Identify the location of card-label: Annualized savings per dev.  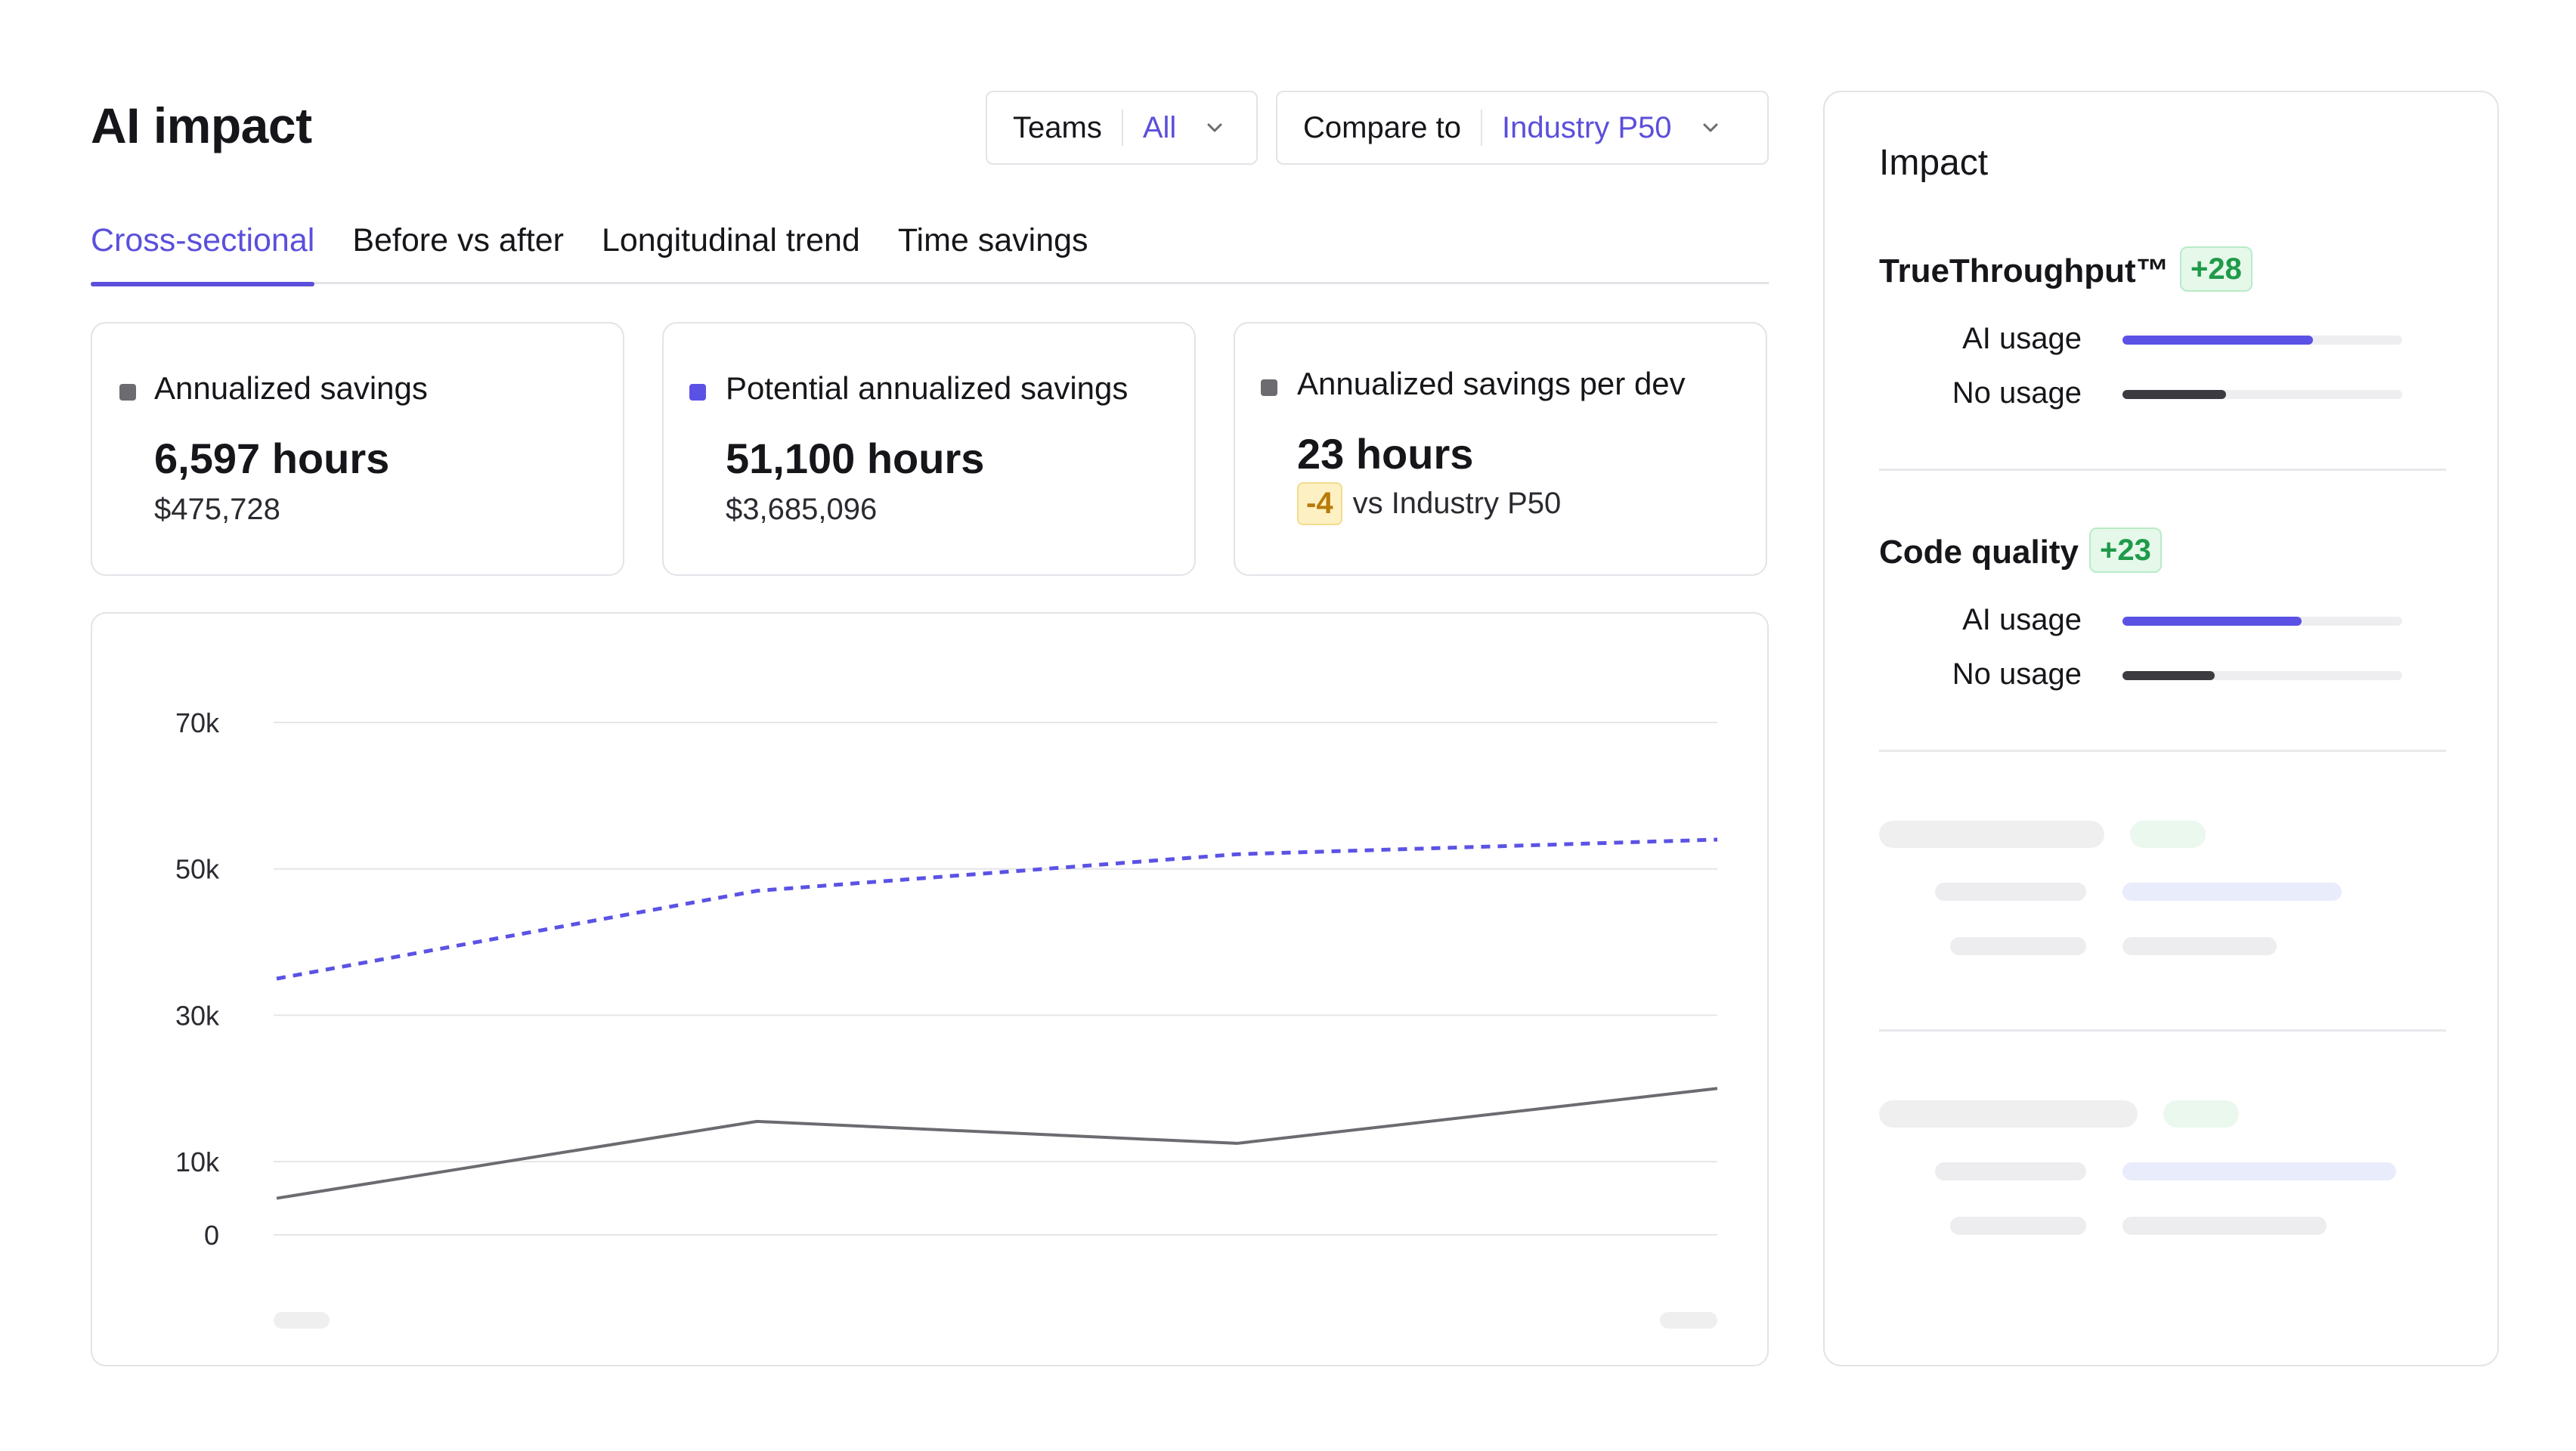
(1491, 384).